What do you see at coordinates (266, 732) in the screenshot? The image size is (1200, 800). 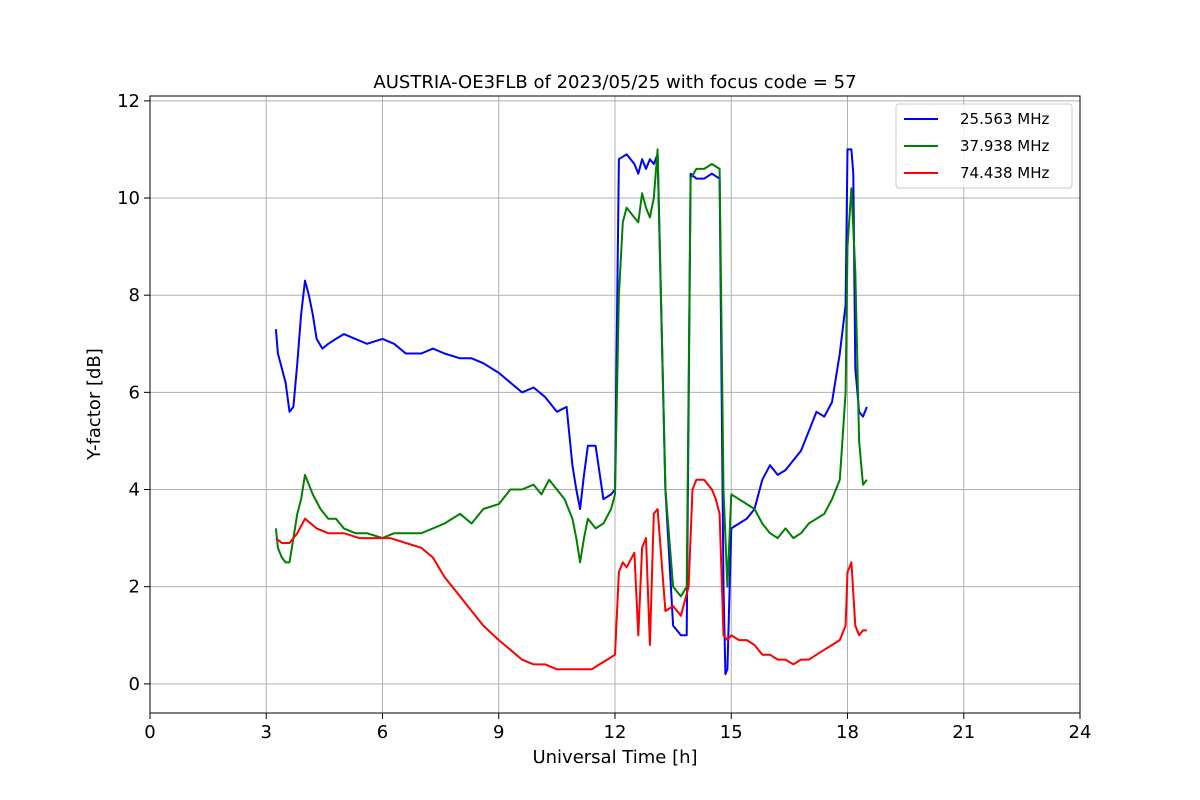 I see `x-tick-label: 3` at bounding box center [266, 732].